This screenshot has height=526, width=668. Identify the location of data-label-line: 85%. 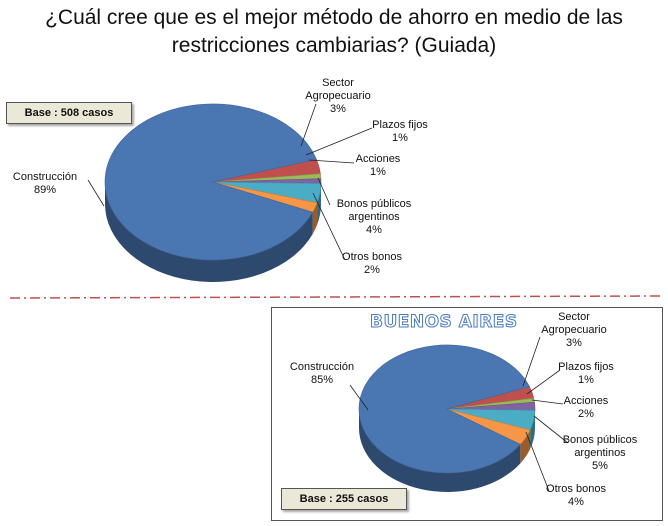
(322, 380).